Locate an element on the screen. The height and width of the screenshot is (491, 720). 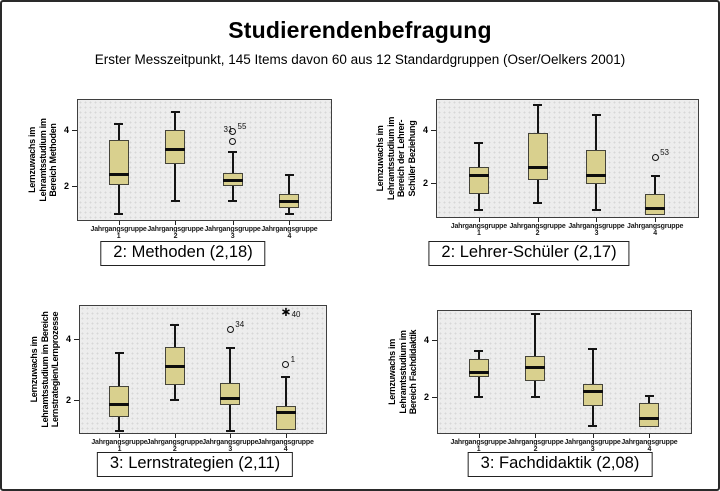
x-category-number: 2 is located at coordinates (174, 449).